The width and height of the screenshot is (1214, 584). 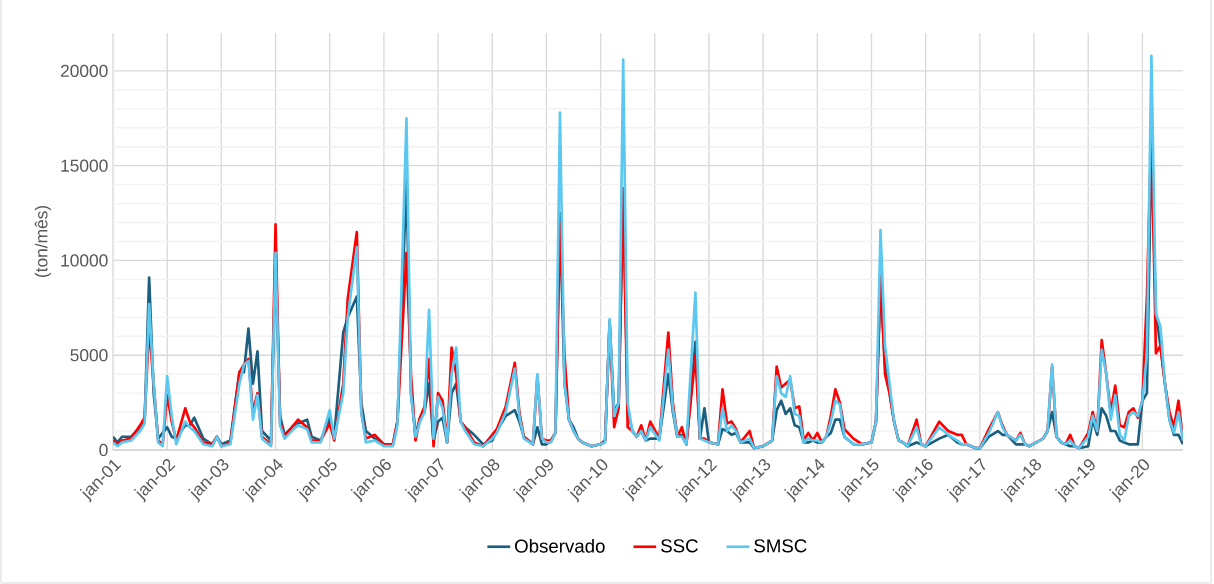 I want to click on y-tick-label: 0, so click(x=103, y=450).